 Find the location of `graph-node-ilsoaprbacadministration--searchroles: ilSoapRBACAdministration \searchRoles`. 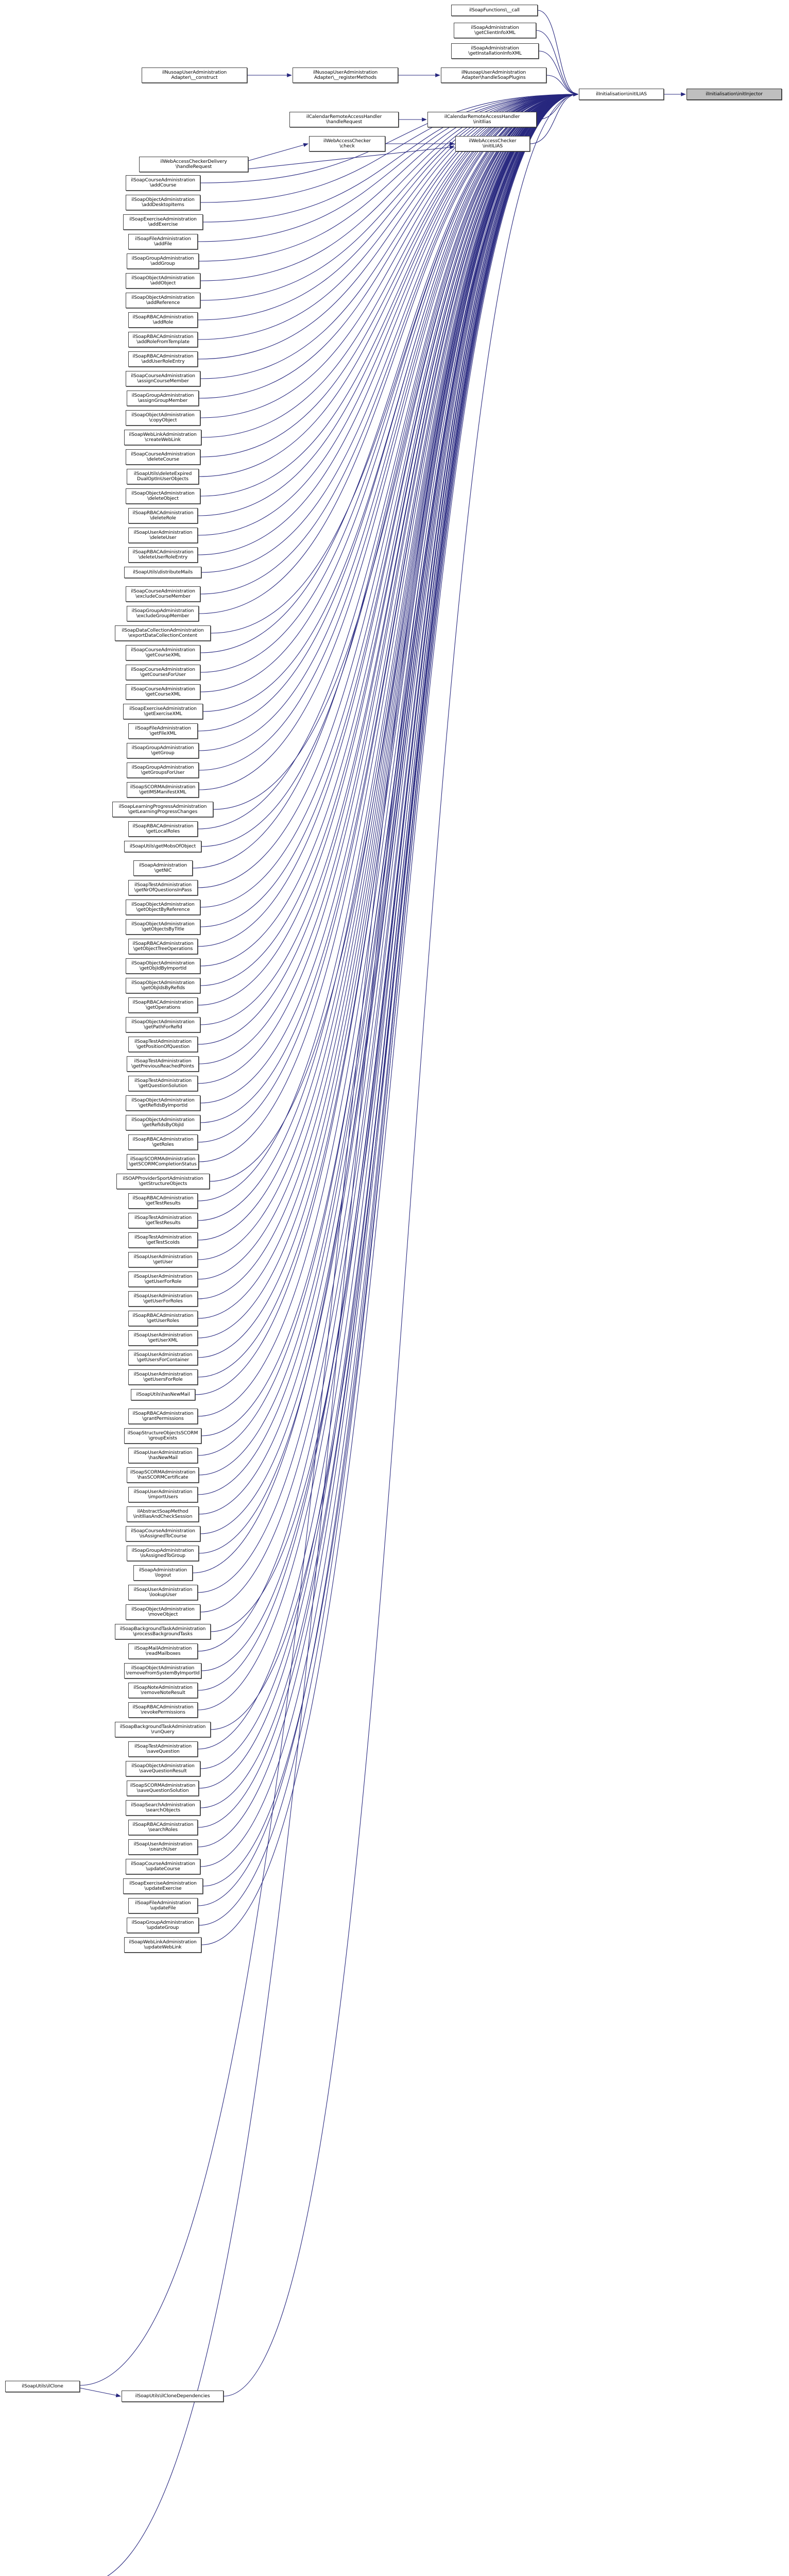

graph-node-ilsoaprbacadministration--searchroles: ilSoapRBACAdministration \searchRoles is located at coordinates (163, 1827).